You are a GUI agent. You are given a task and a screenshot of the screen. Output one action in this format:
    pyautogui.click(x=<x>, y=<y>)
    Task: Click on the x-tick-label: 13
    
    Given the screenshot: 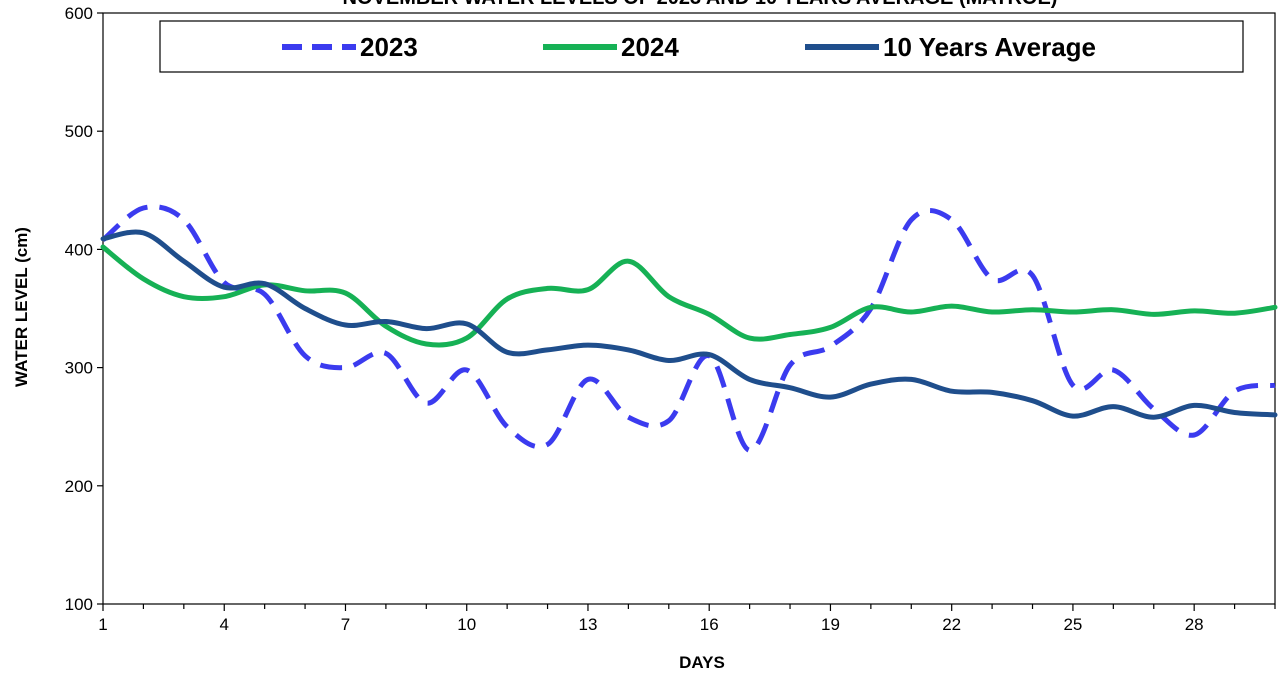 What is the action you would take?
    pyautogui.click(x=588, y=624)
    